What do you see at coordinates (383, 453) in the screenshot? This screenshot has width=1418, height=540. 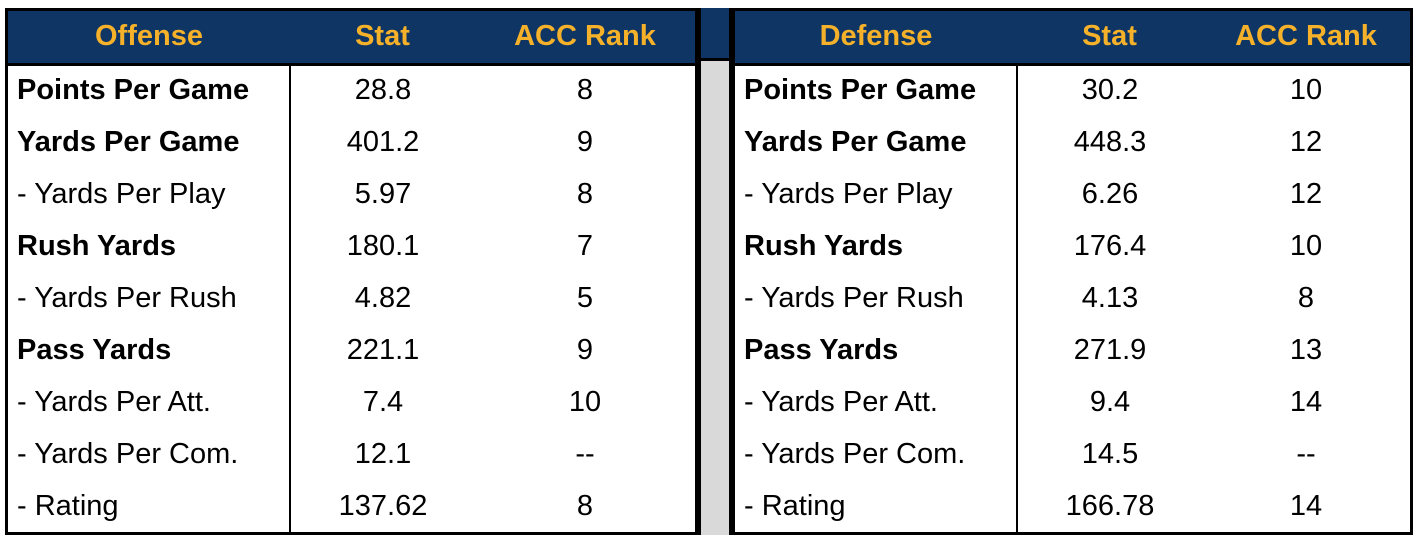 I see `stat-value: 12.1` at bounding box center [383, 453].